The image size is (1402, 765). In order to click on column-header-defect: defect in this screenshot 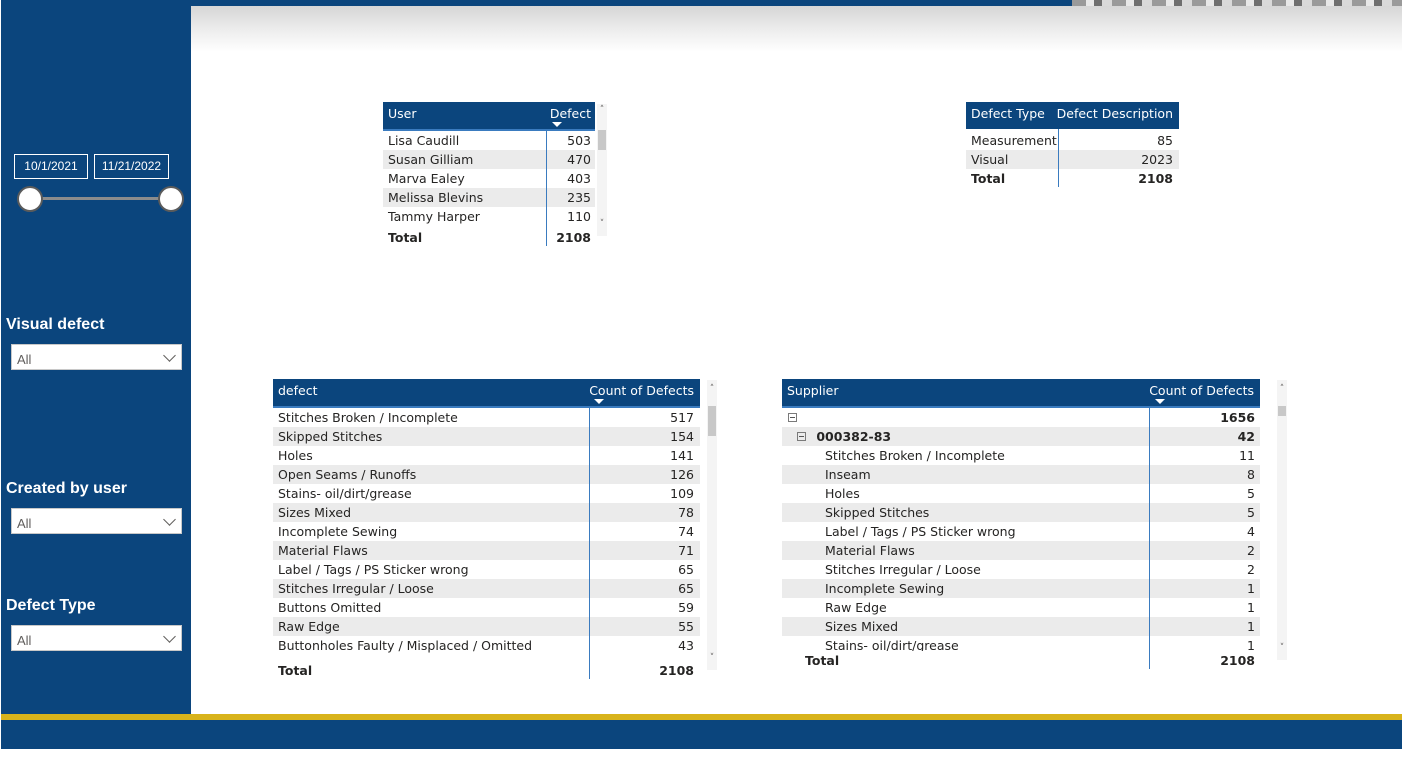, I will do `click(298, 390)`.